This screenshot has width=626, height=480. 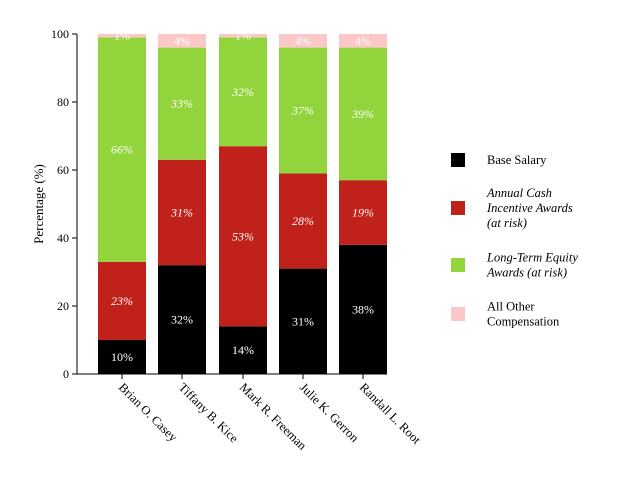 I want to click on data-label: 38%, so click(x=363, y=309).